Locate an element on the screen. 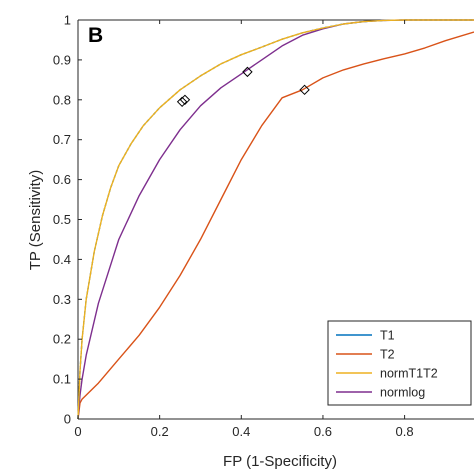 This screenshot has width=474, height=474. y-tick-label: 0 is located at coordinates (67, 419).